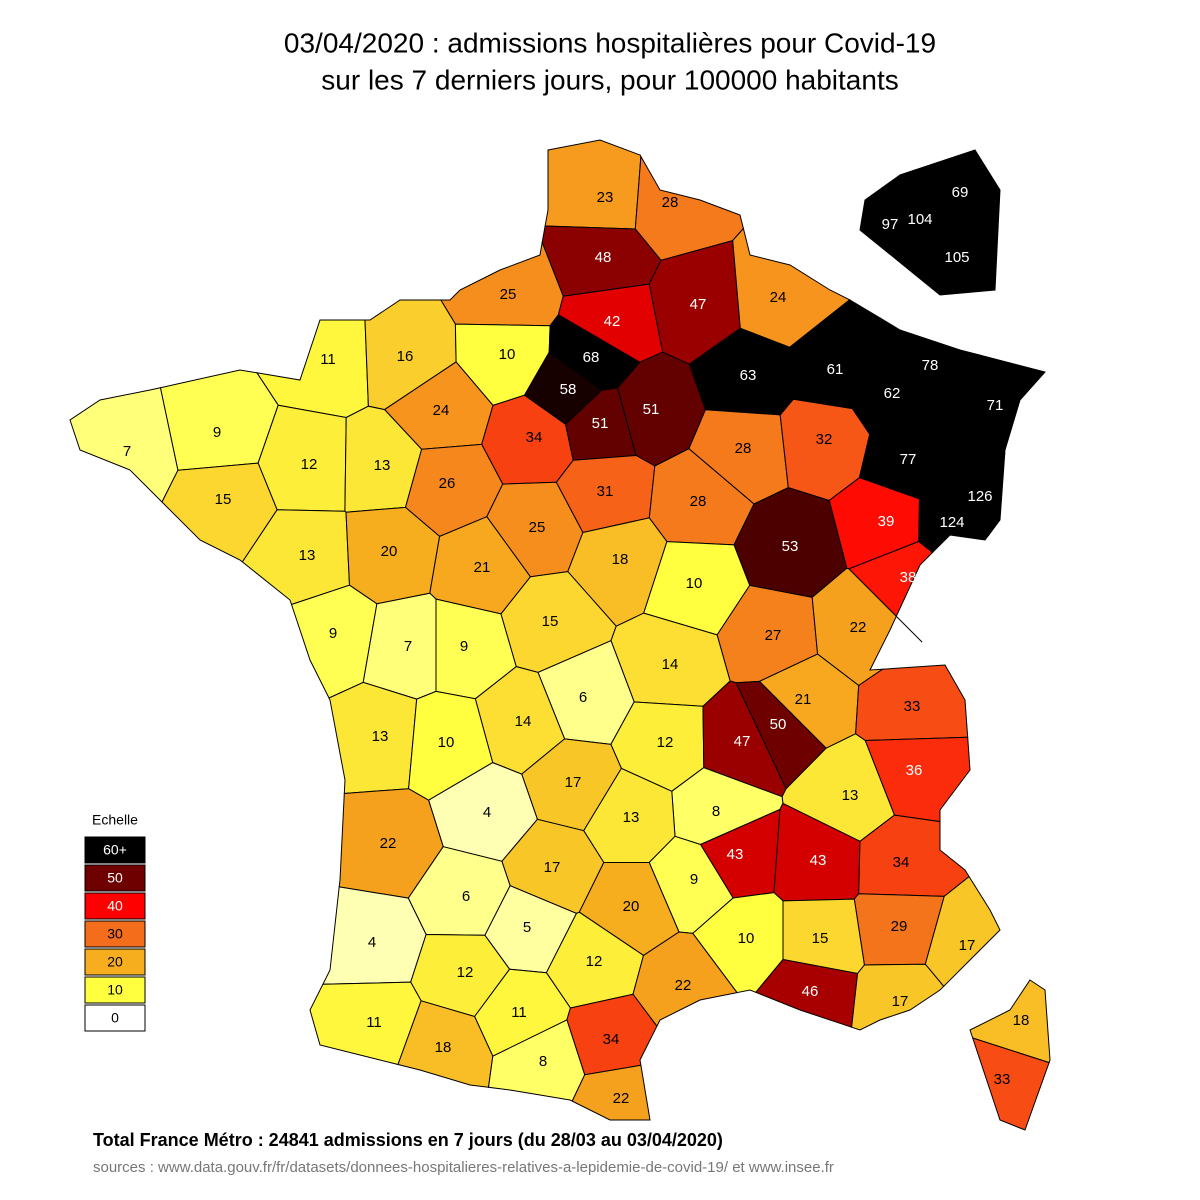 Image resolution: width=1200 pixels, height=1200 pixels. I want to click on department-value: 42, so click(612, 321).